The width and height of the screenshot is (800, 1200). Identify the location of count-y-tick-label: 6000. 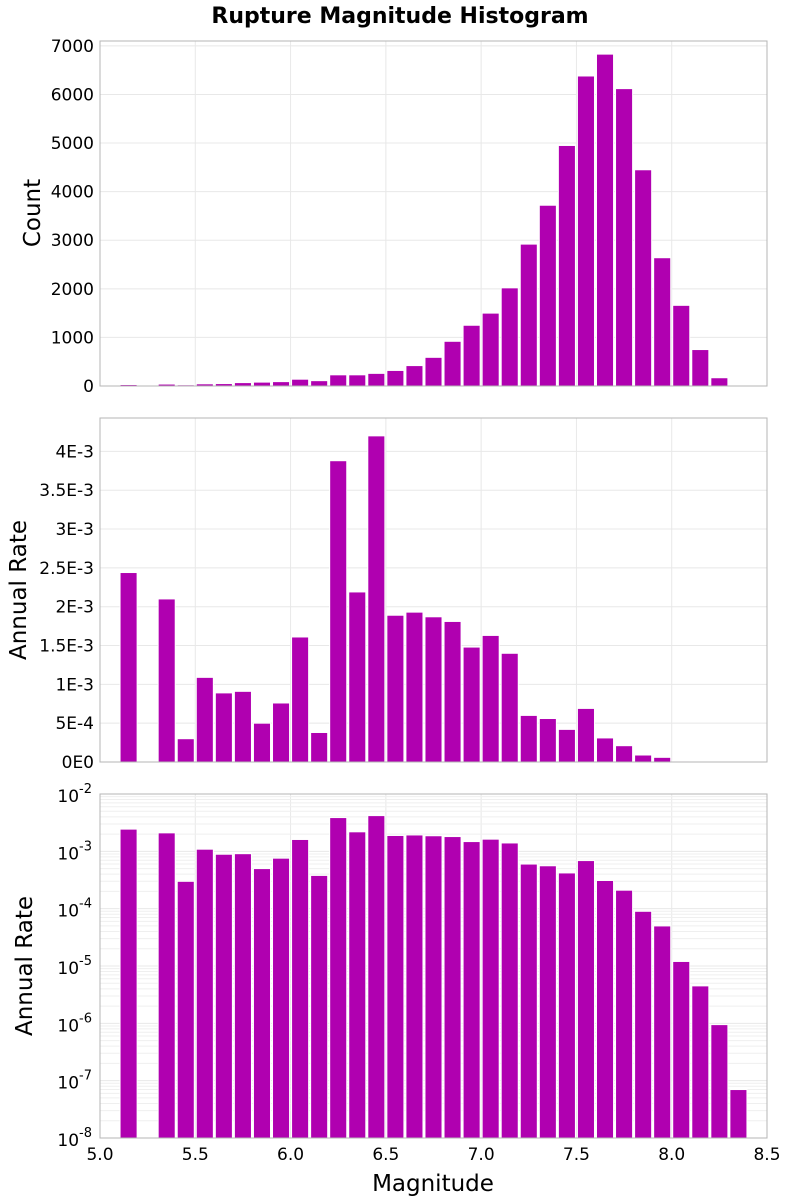
(72, 95).